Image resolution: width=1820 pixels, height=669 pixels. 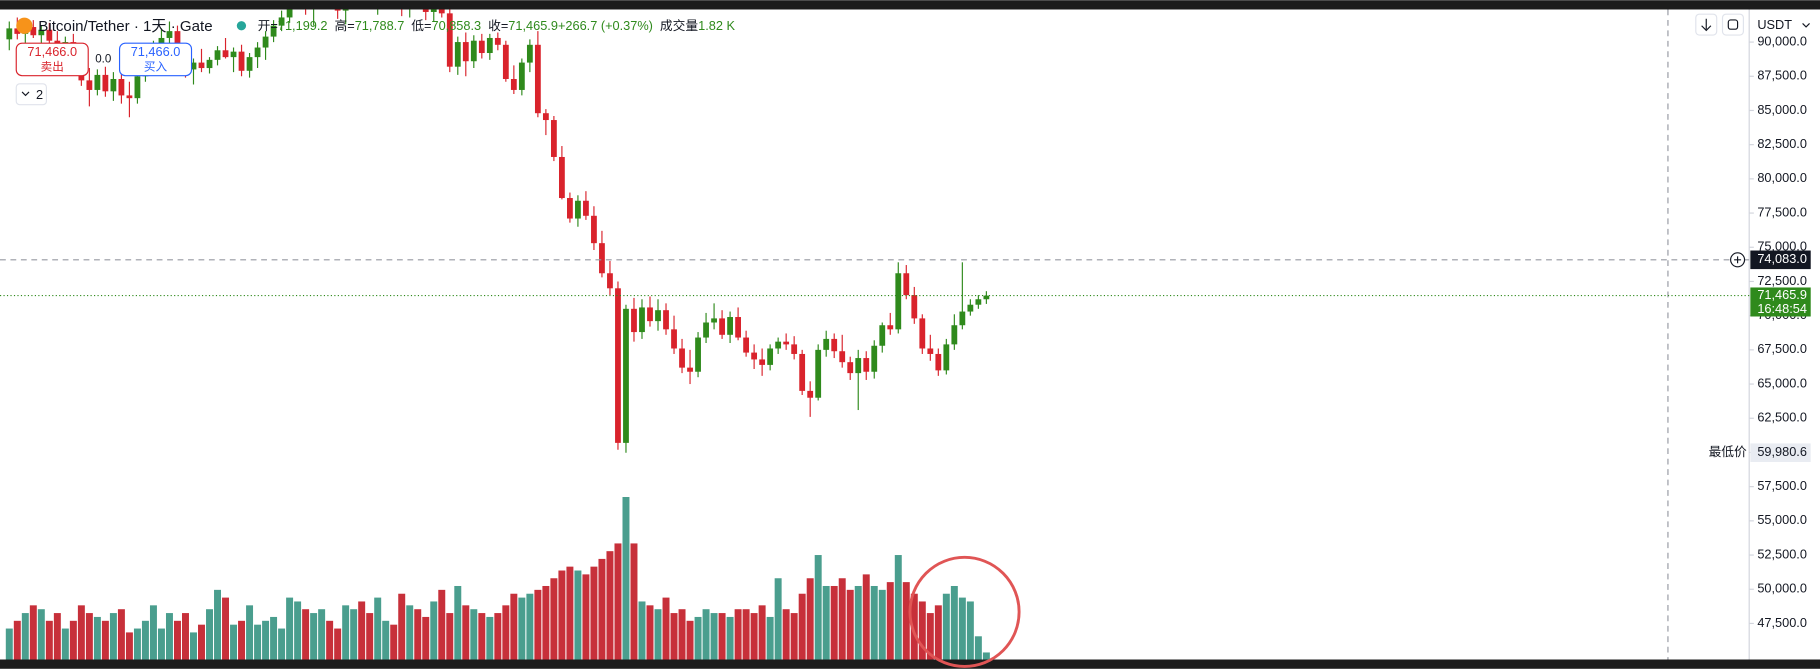 What do you see at coordinates (31, 94) in the screenshot?
I see `indicator-toggle` at bounding box center [31, 94].